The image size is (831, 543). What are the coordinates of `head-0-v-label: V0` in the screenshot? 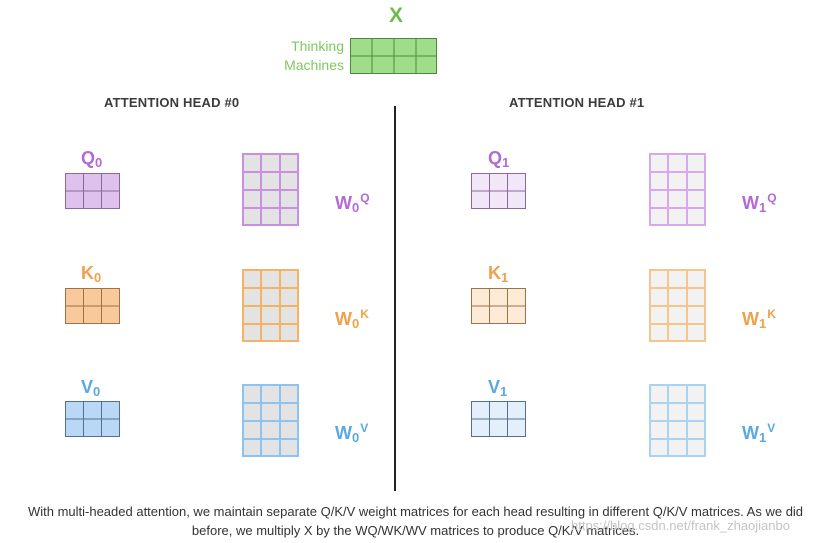 It's located at (91, 388).